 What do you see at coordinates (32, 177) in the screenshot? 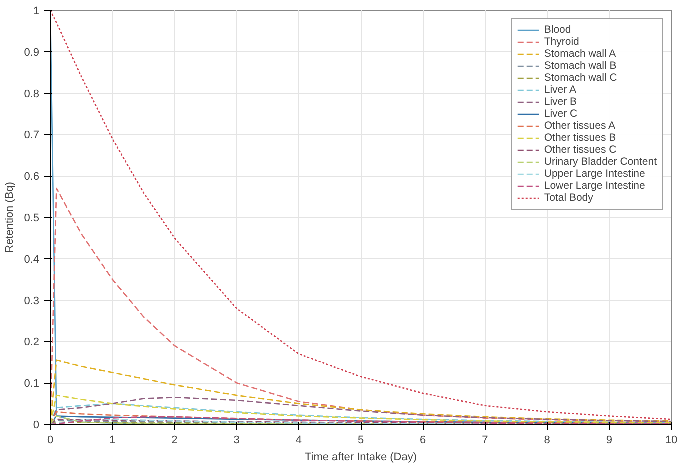
I see `y-tick-label: 0.6` at bounding box center [32, 177].